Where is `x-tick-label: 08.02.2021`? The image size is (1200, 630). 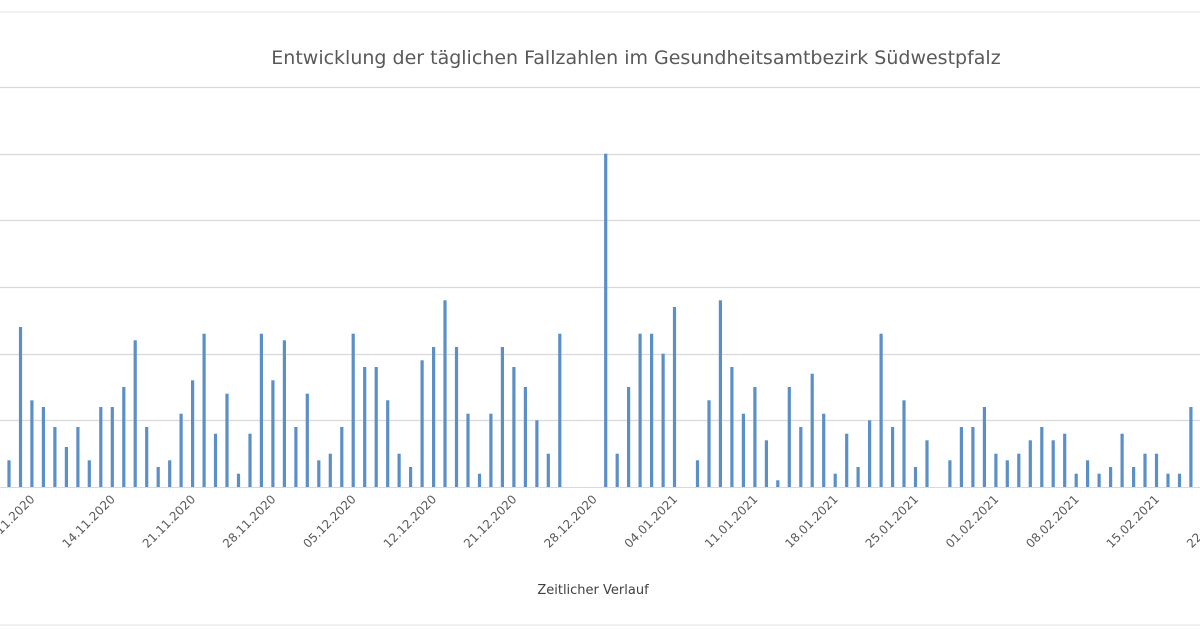
x-tick-label: 08.02.2021 is located at coordinates (1052, 521).